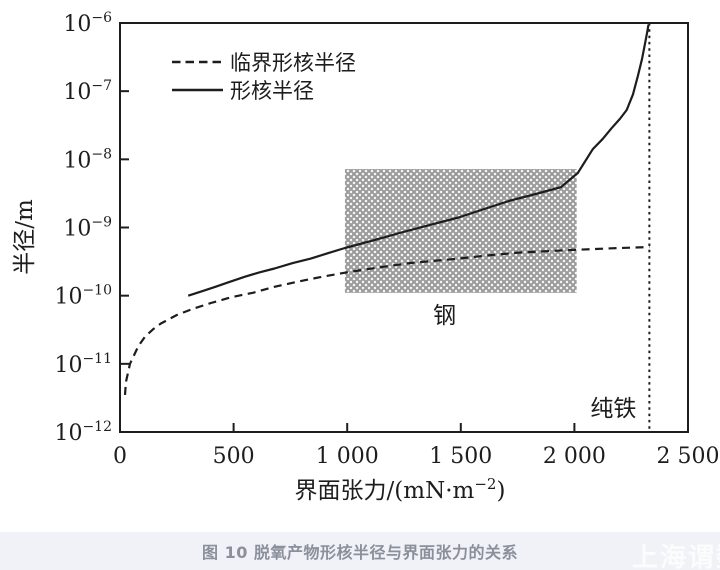 Image resolution: width=720 pixels, height=570 pixels. What do you see at coordinates (400, 489) in the screenshot?
I see `x-axis-title: 界面张力/(mN·m−2)` at bounding box center [400, 489].